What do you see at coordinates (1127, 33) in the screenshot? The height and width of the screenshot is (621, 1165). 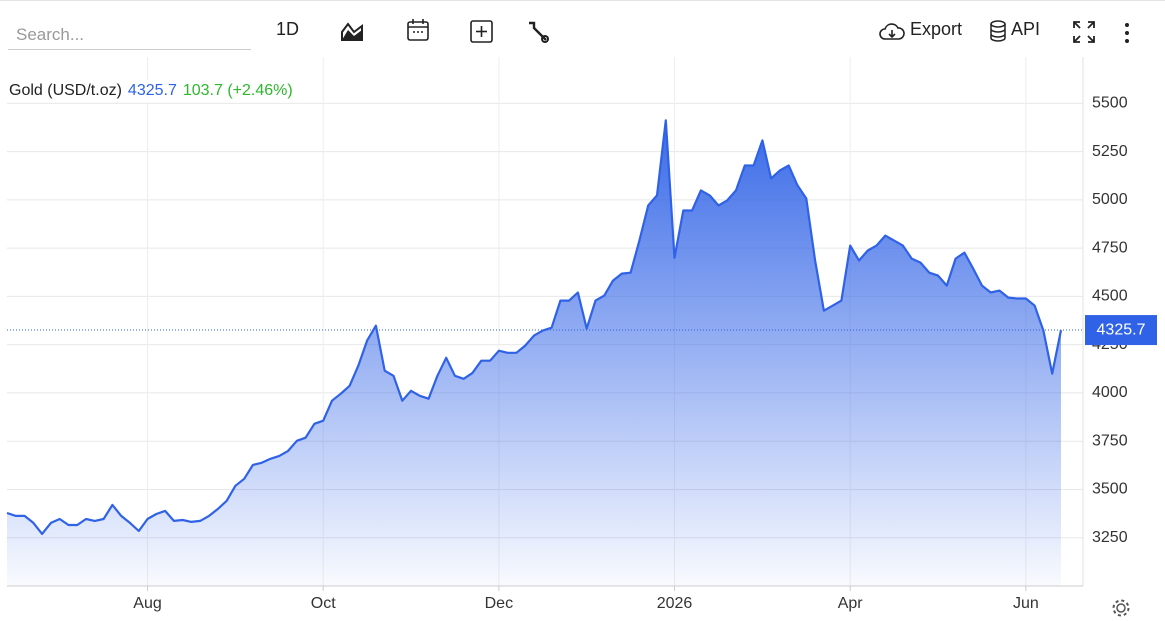 I see `menu-icon` at bounding box center [1127, 33].